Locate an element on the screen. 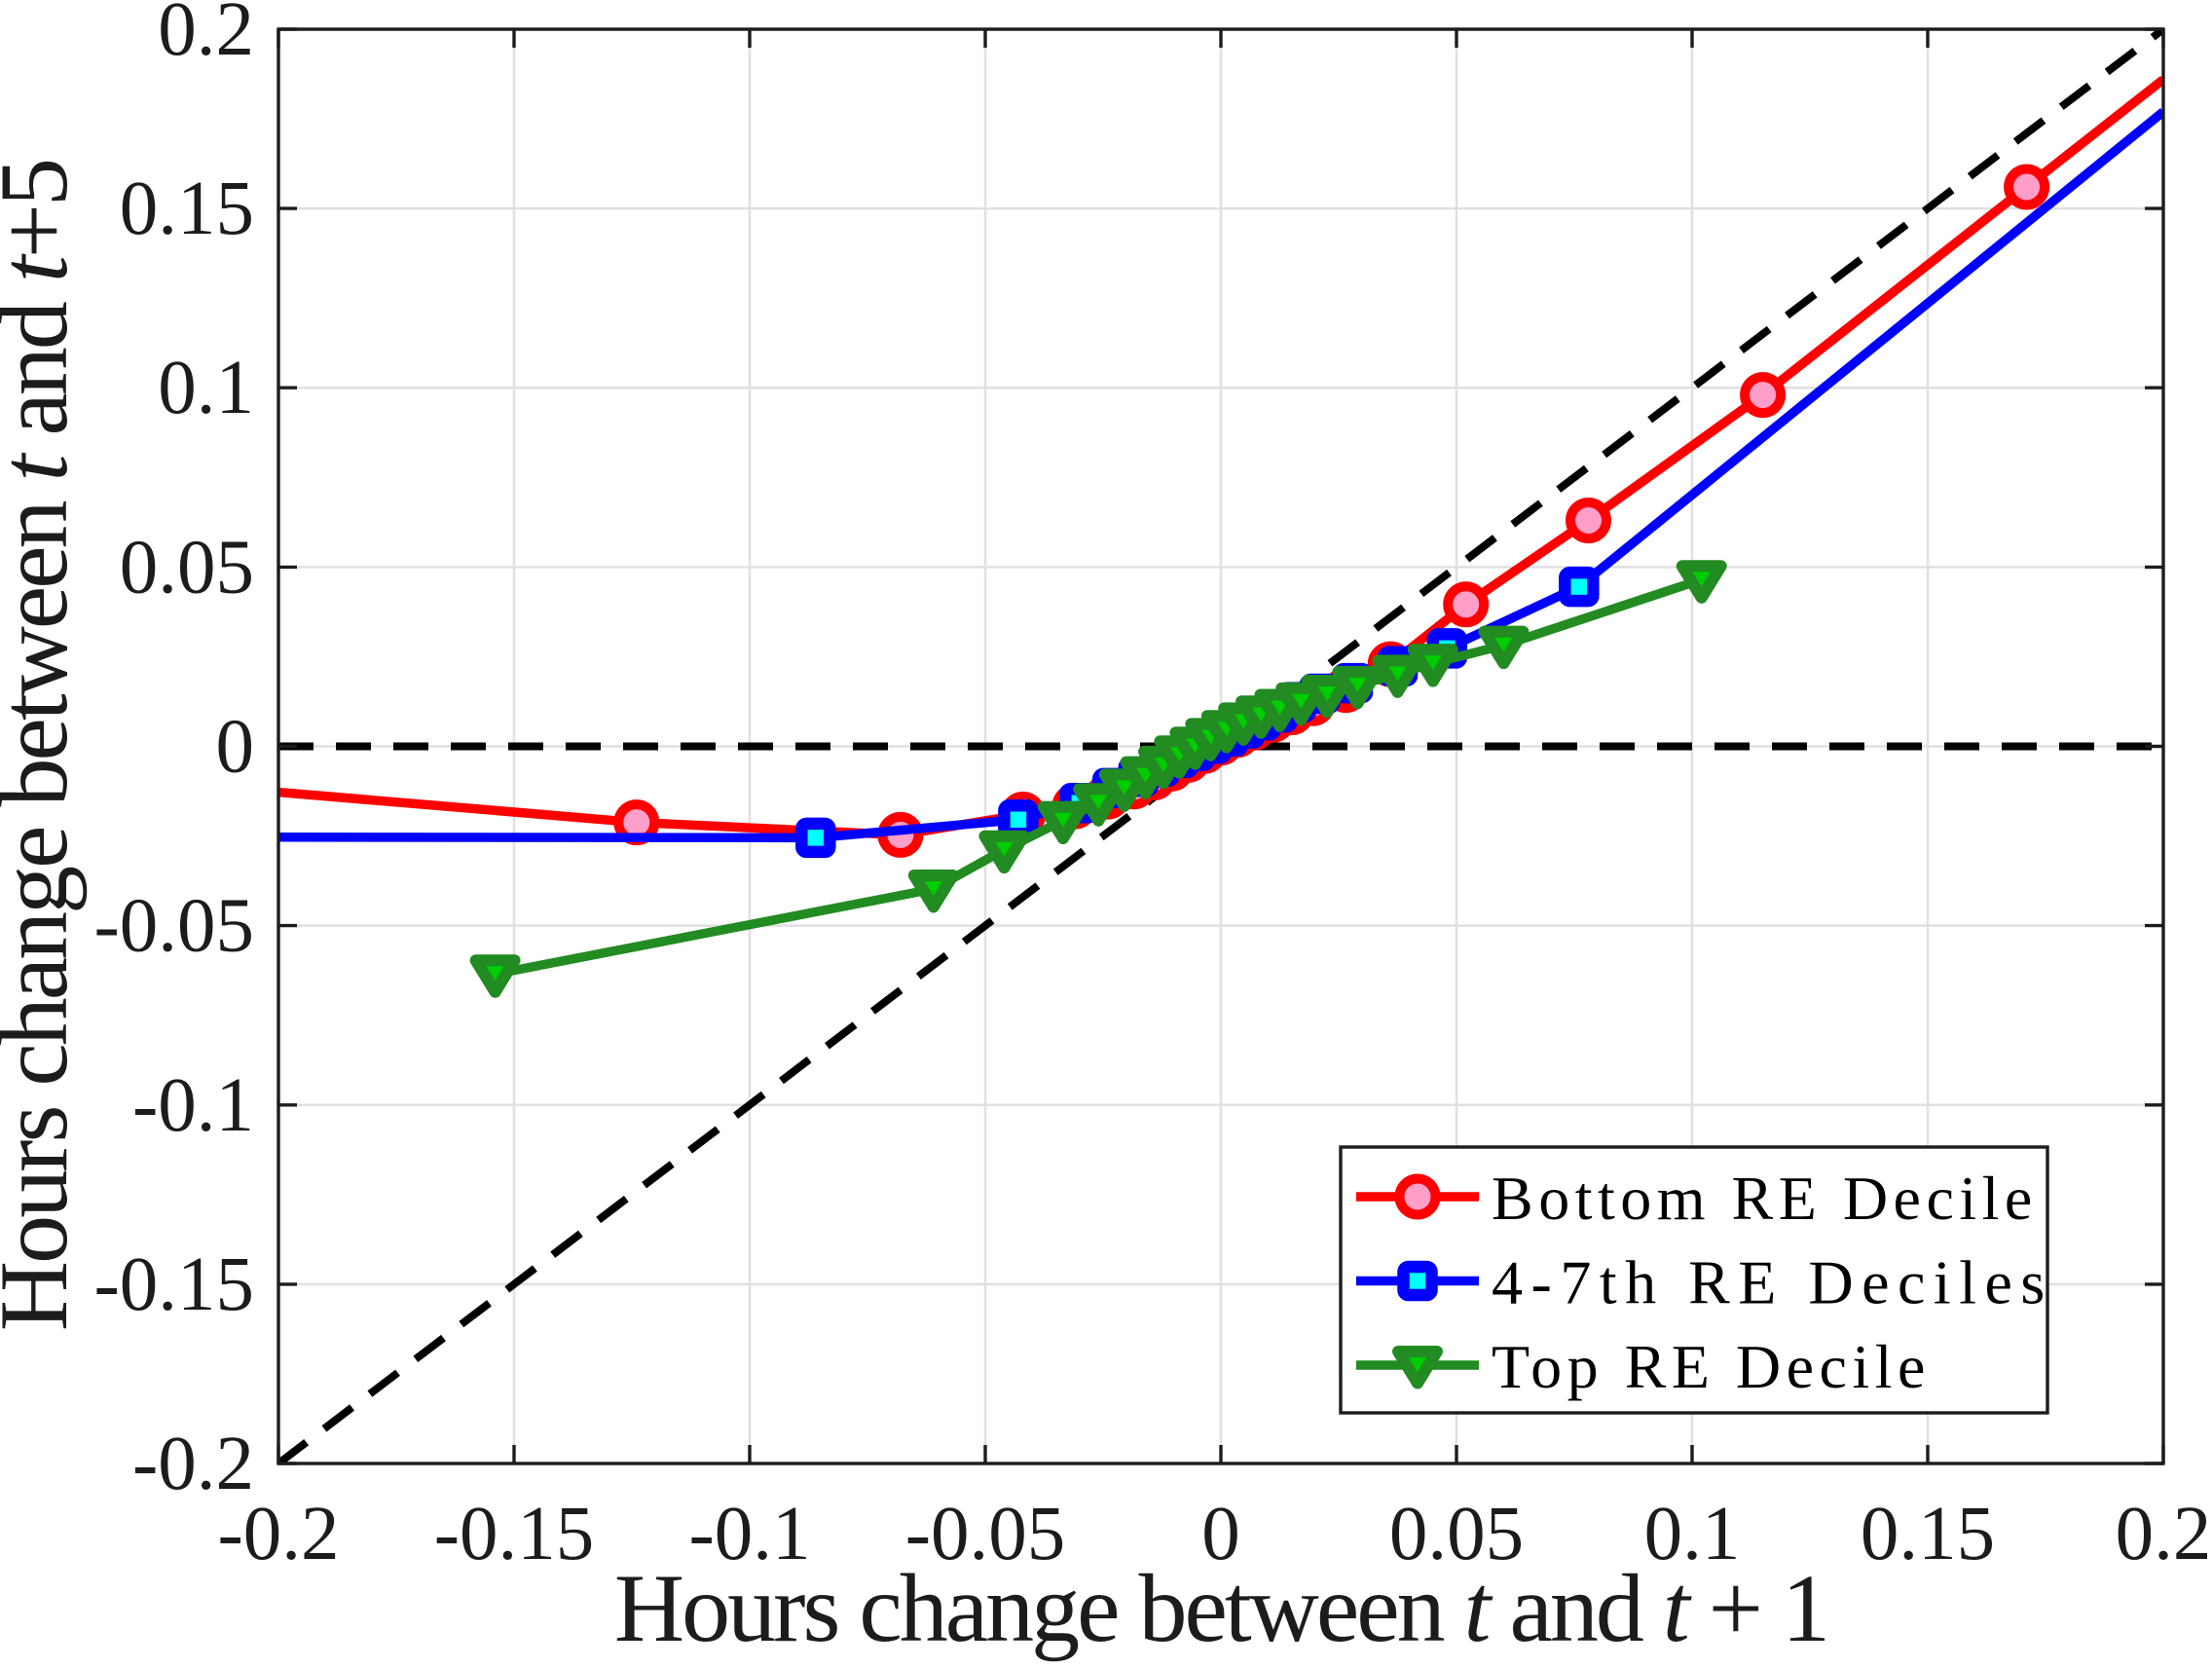 This screenshot has height=1667, width=2212. svg-text: Top RE Decile is located at coordinates (1711, 1367).